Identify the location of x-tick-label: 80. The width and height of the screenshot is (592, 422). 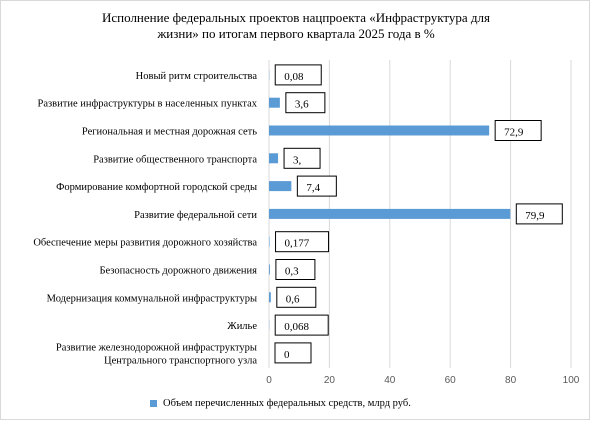
(511, 380).